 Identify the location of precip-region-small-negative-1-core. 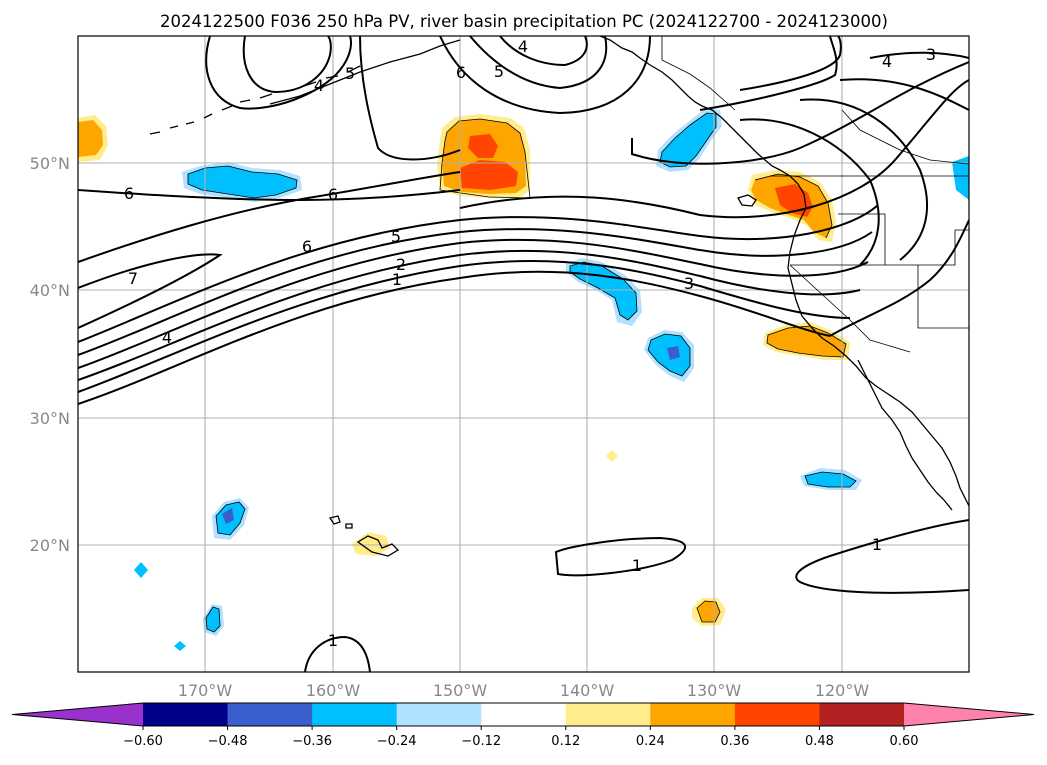
(213, 619).